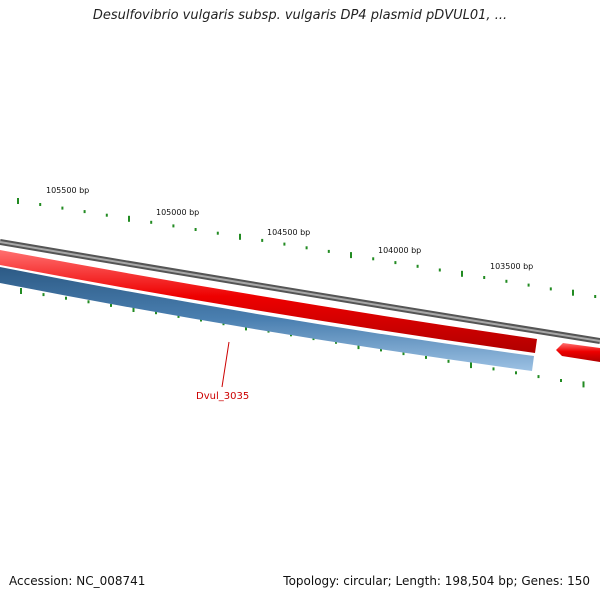  Describe the element at coordinates (578, 352) in the screenshot. I see `forward-gene-arrow` at that location.